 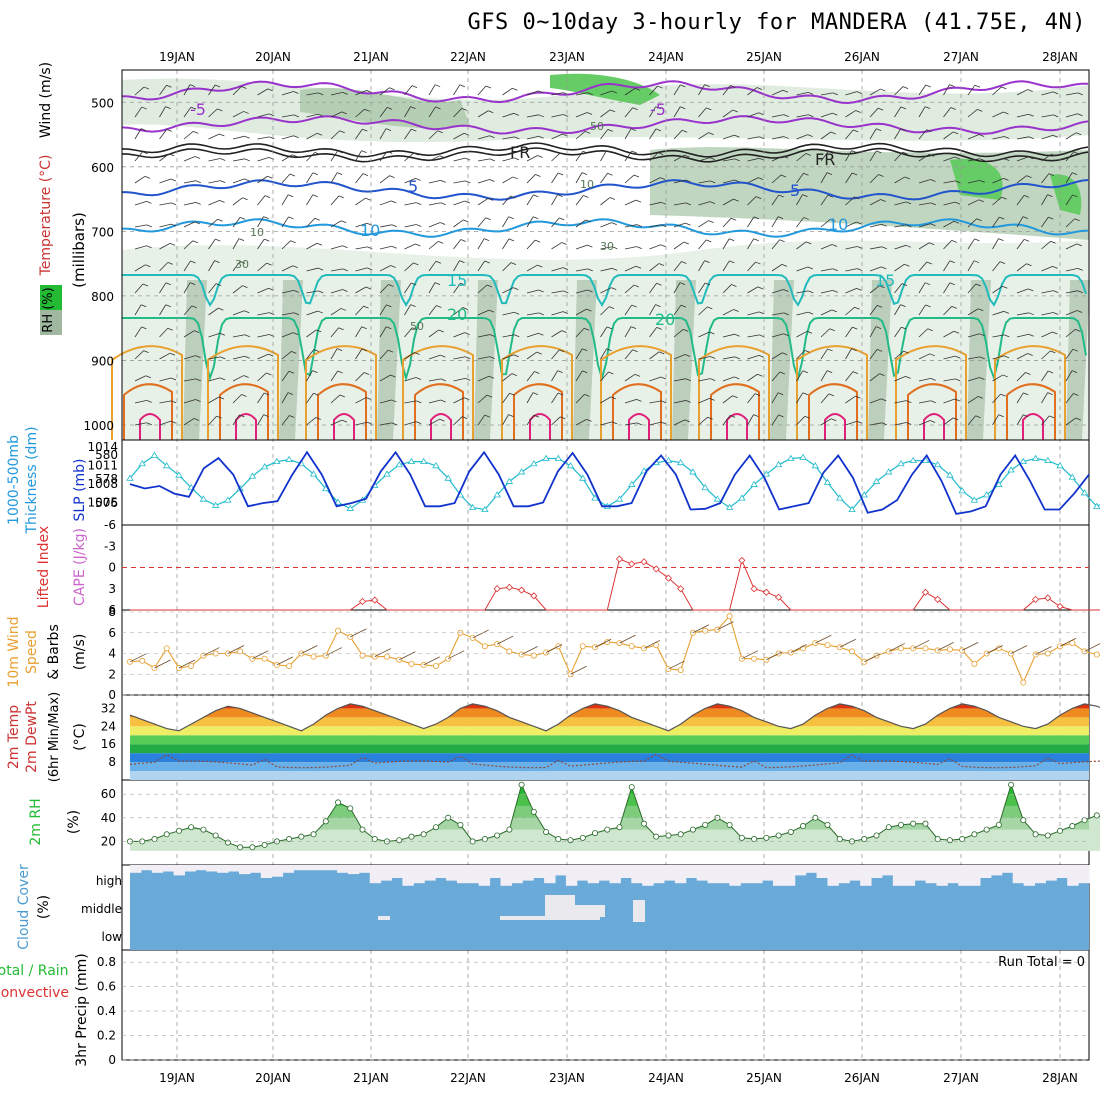 I want to click on lifted-tick: -6, so click(x=110, y=525).